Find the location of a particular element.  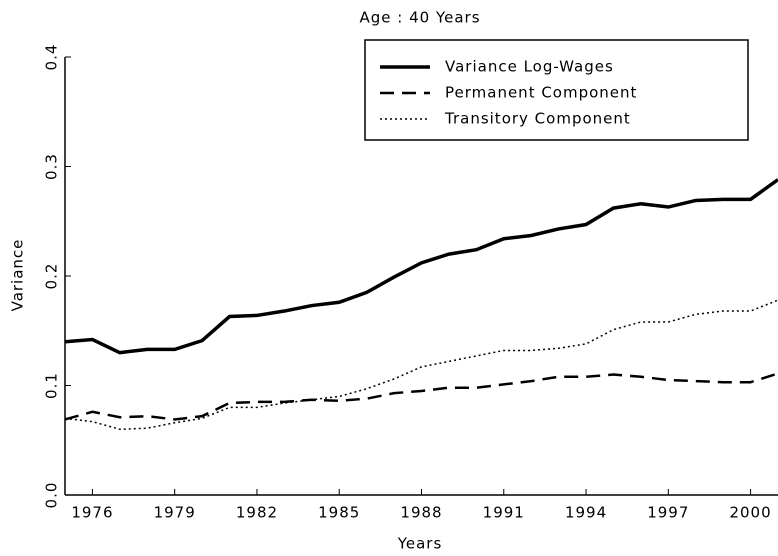

y-tick-label: 0.0 is located at coordinates (52, 495).